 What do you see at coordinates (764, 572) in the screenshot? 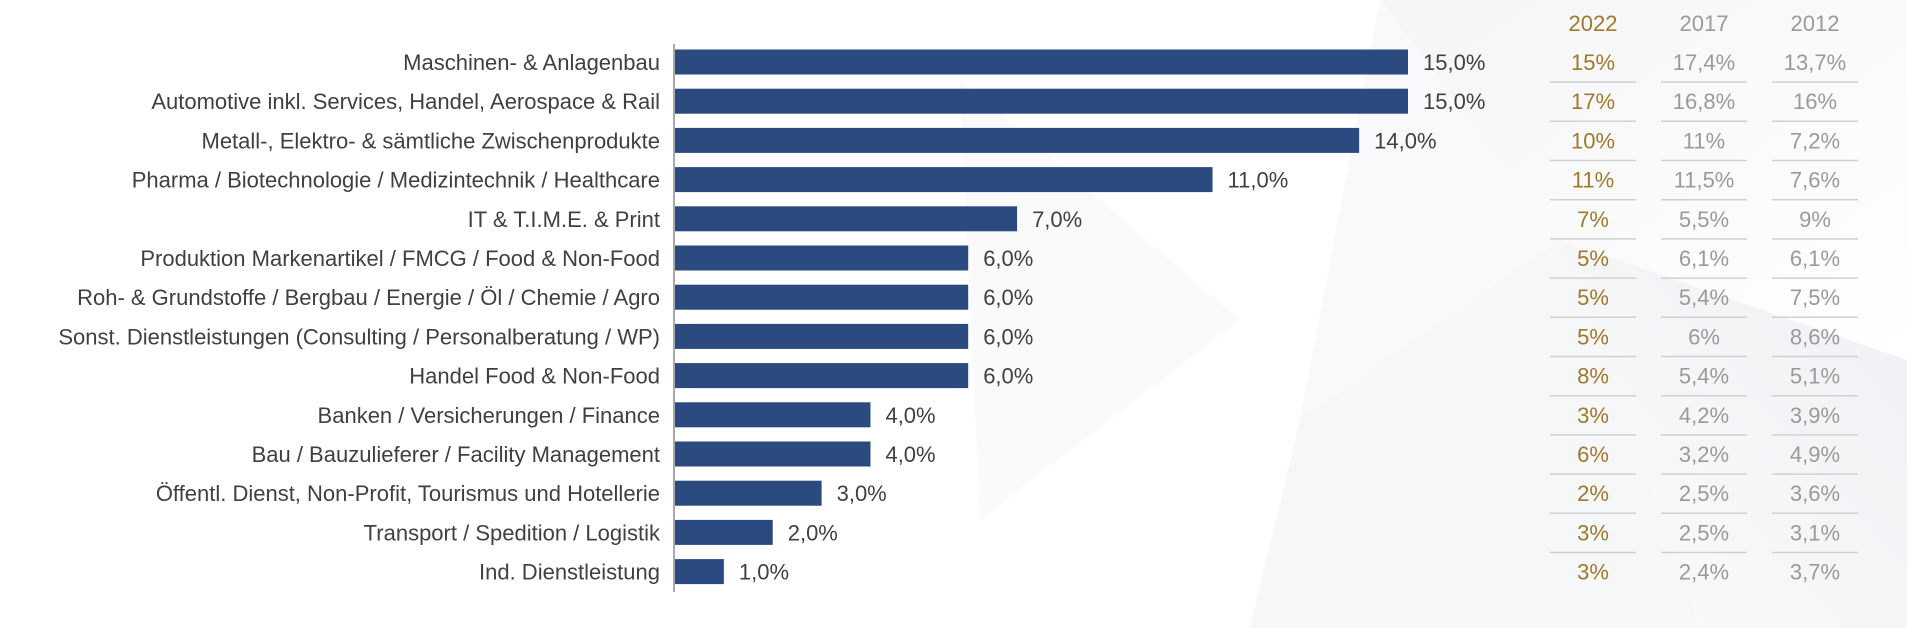
I see `data-label: 1,0%` at bounding box center [764, 572].